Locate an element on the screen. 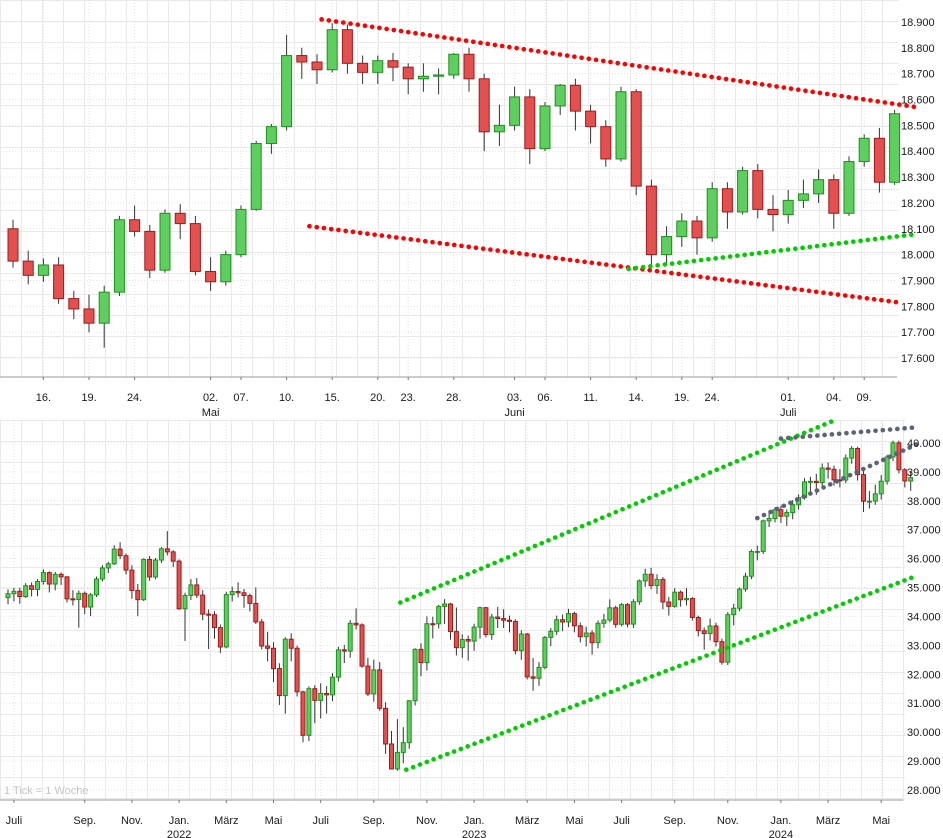  svg-text: 36.000 is located at coordinates (924, 560).